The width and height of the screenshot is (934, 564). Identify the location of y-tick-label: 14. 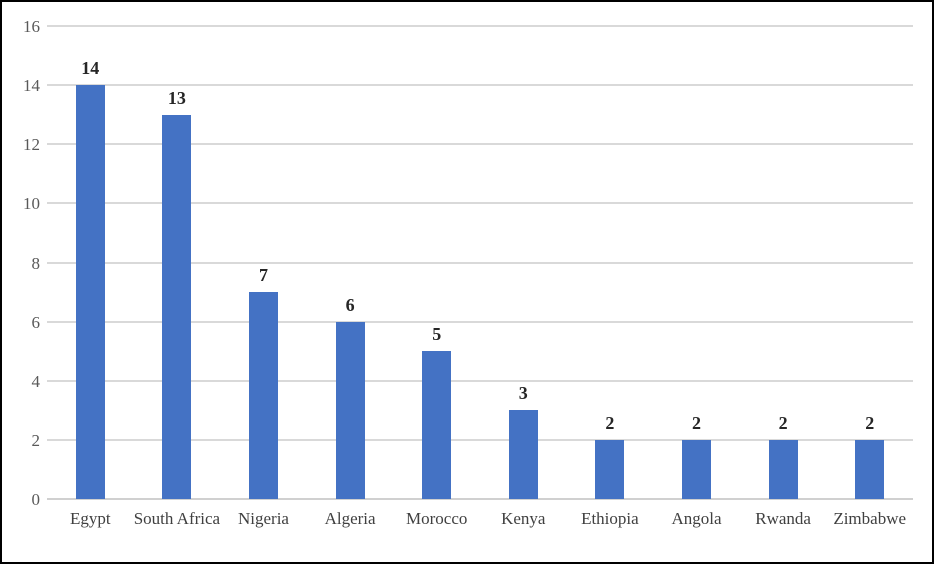
(31, 86).